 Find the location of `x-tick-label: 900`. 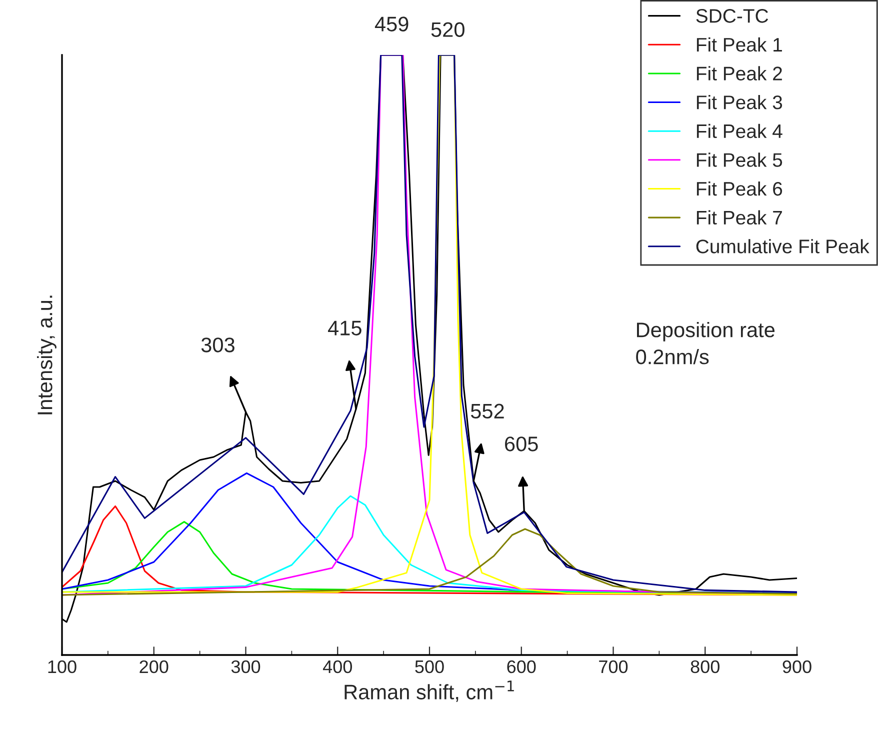

x-tick-label: 900 is located at coordinates (797, 667).